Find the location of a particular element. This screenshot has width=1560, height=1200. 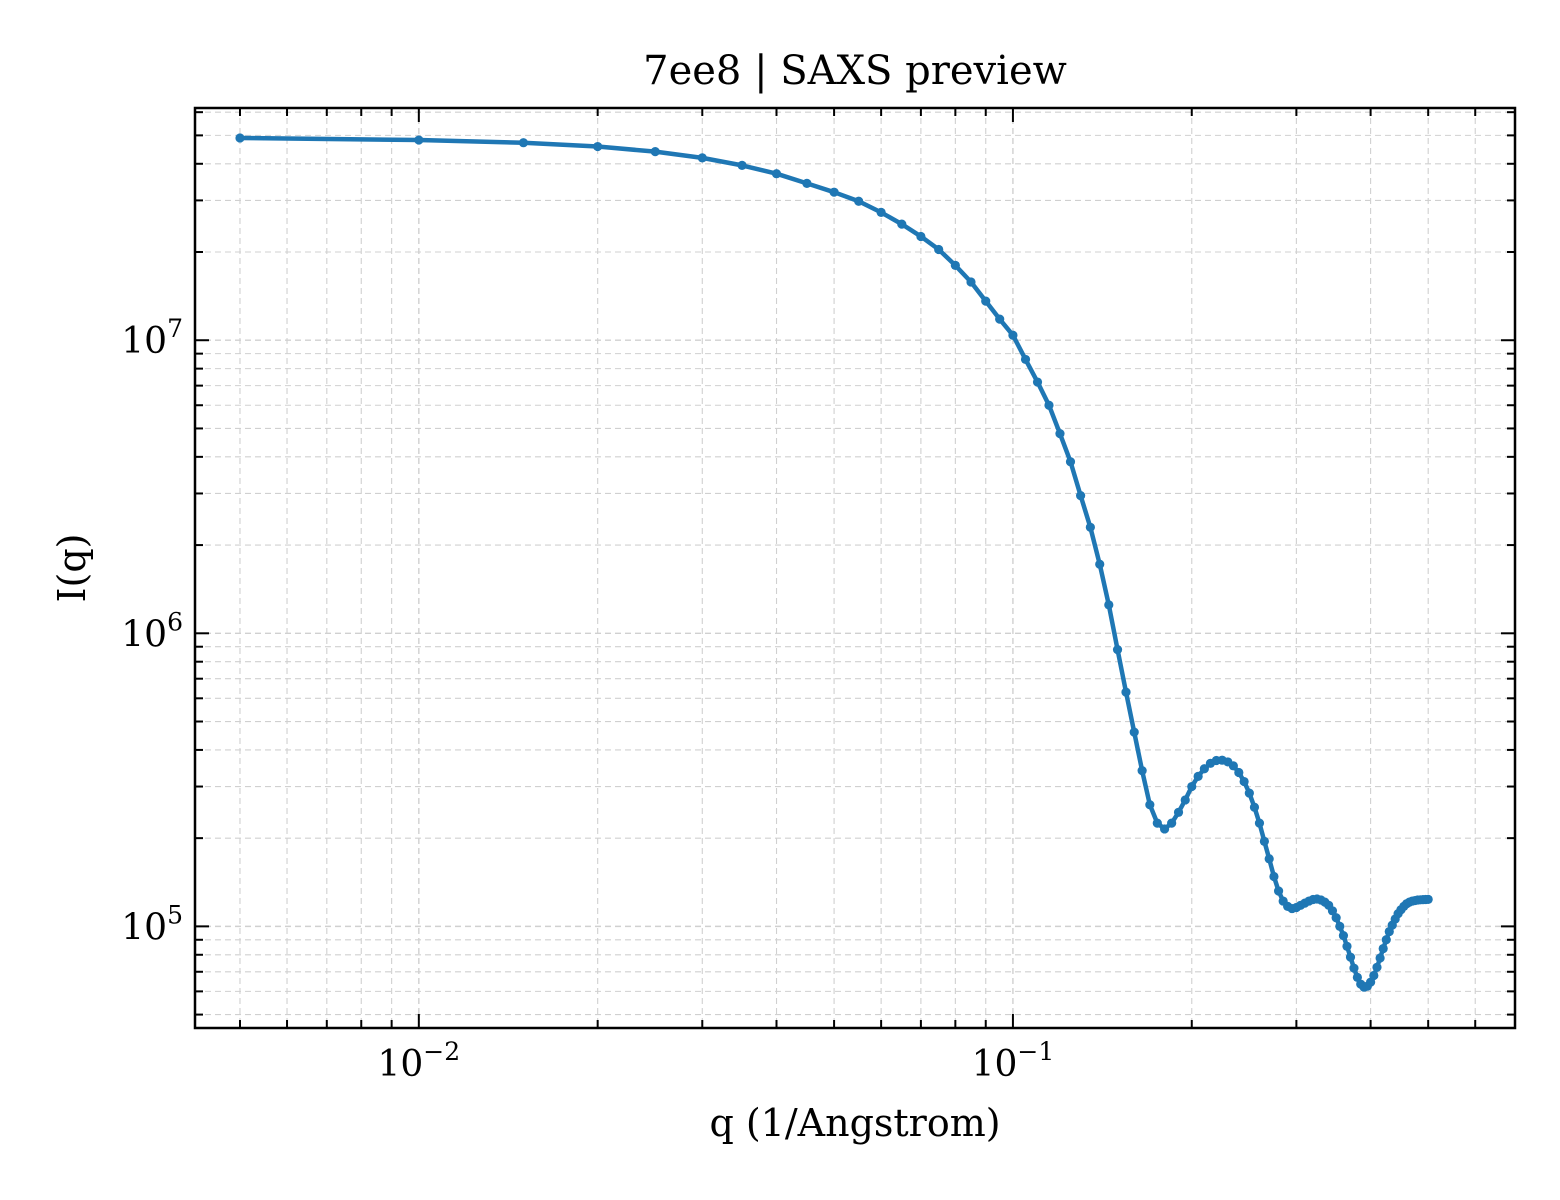

x-tick-label: 10⁻¹ is located at coordinates (1013, 1061).